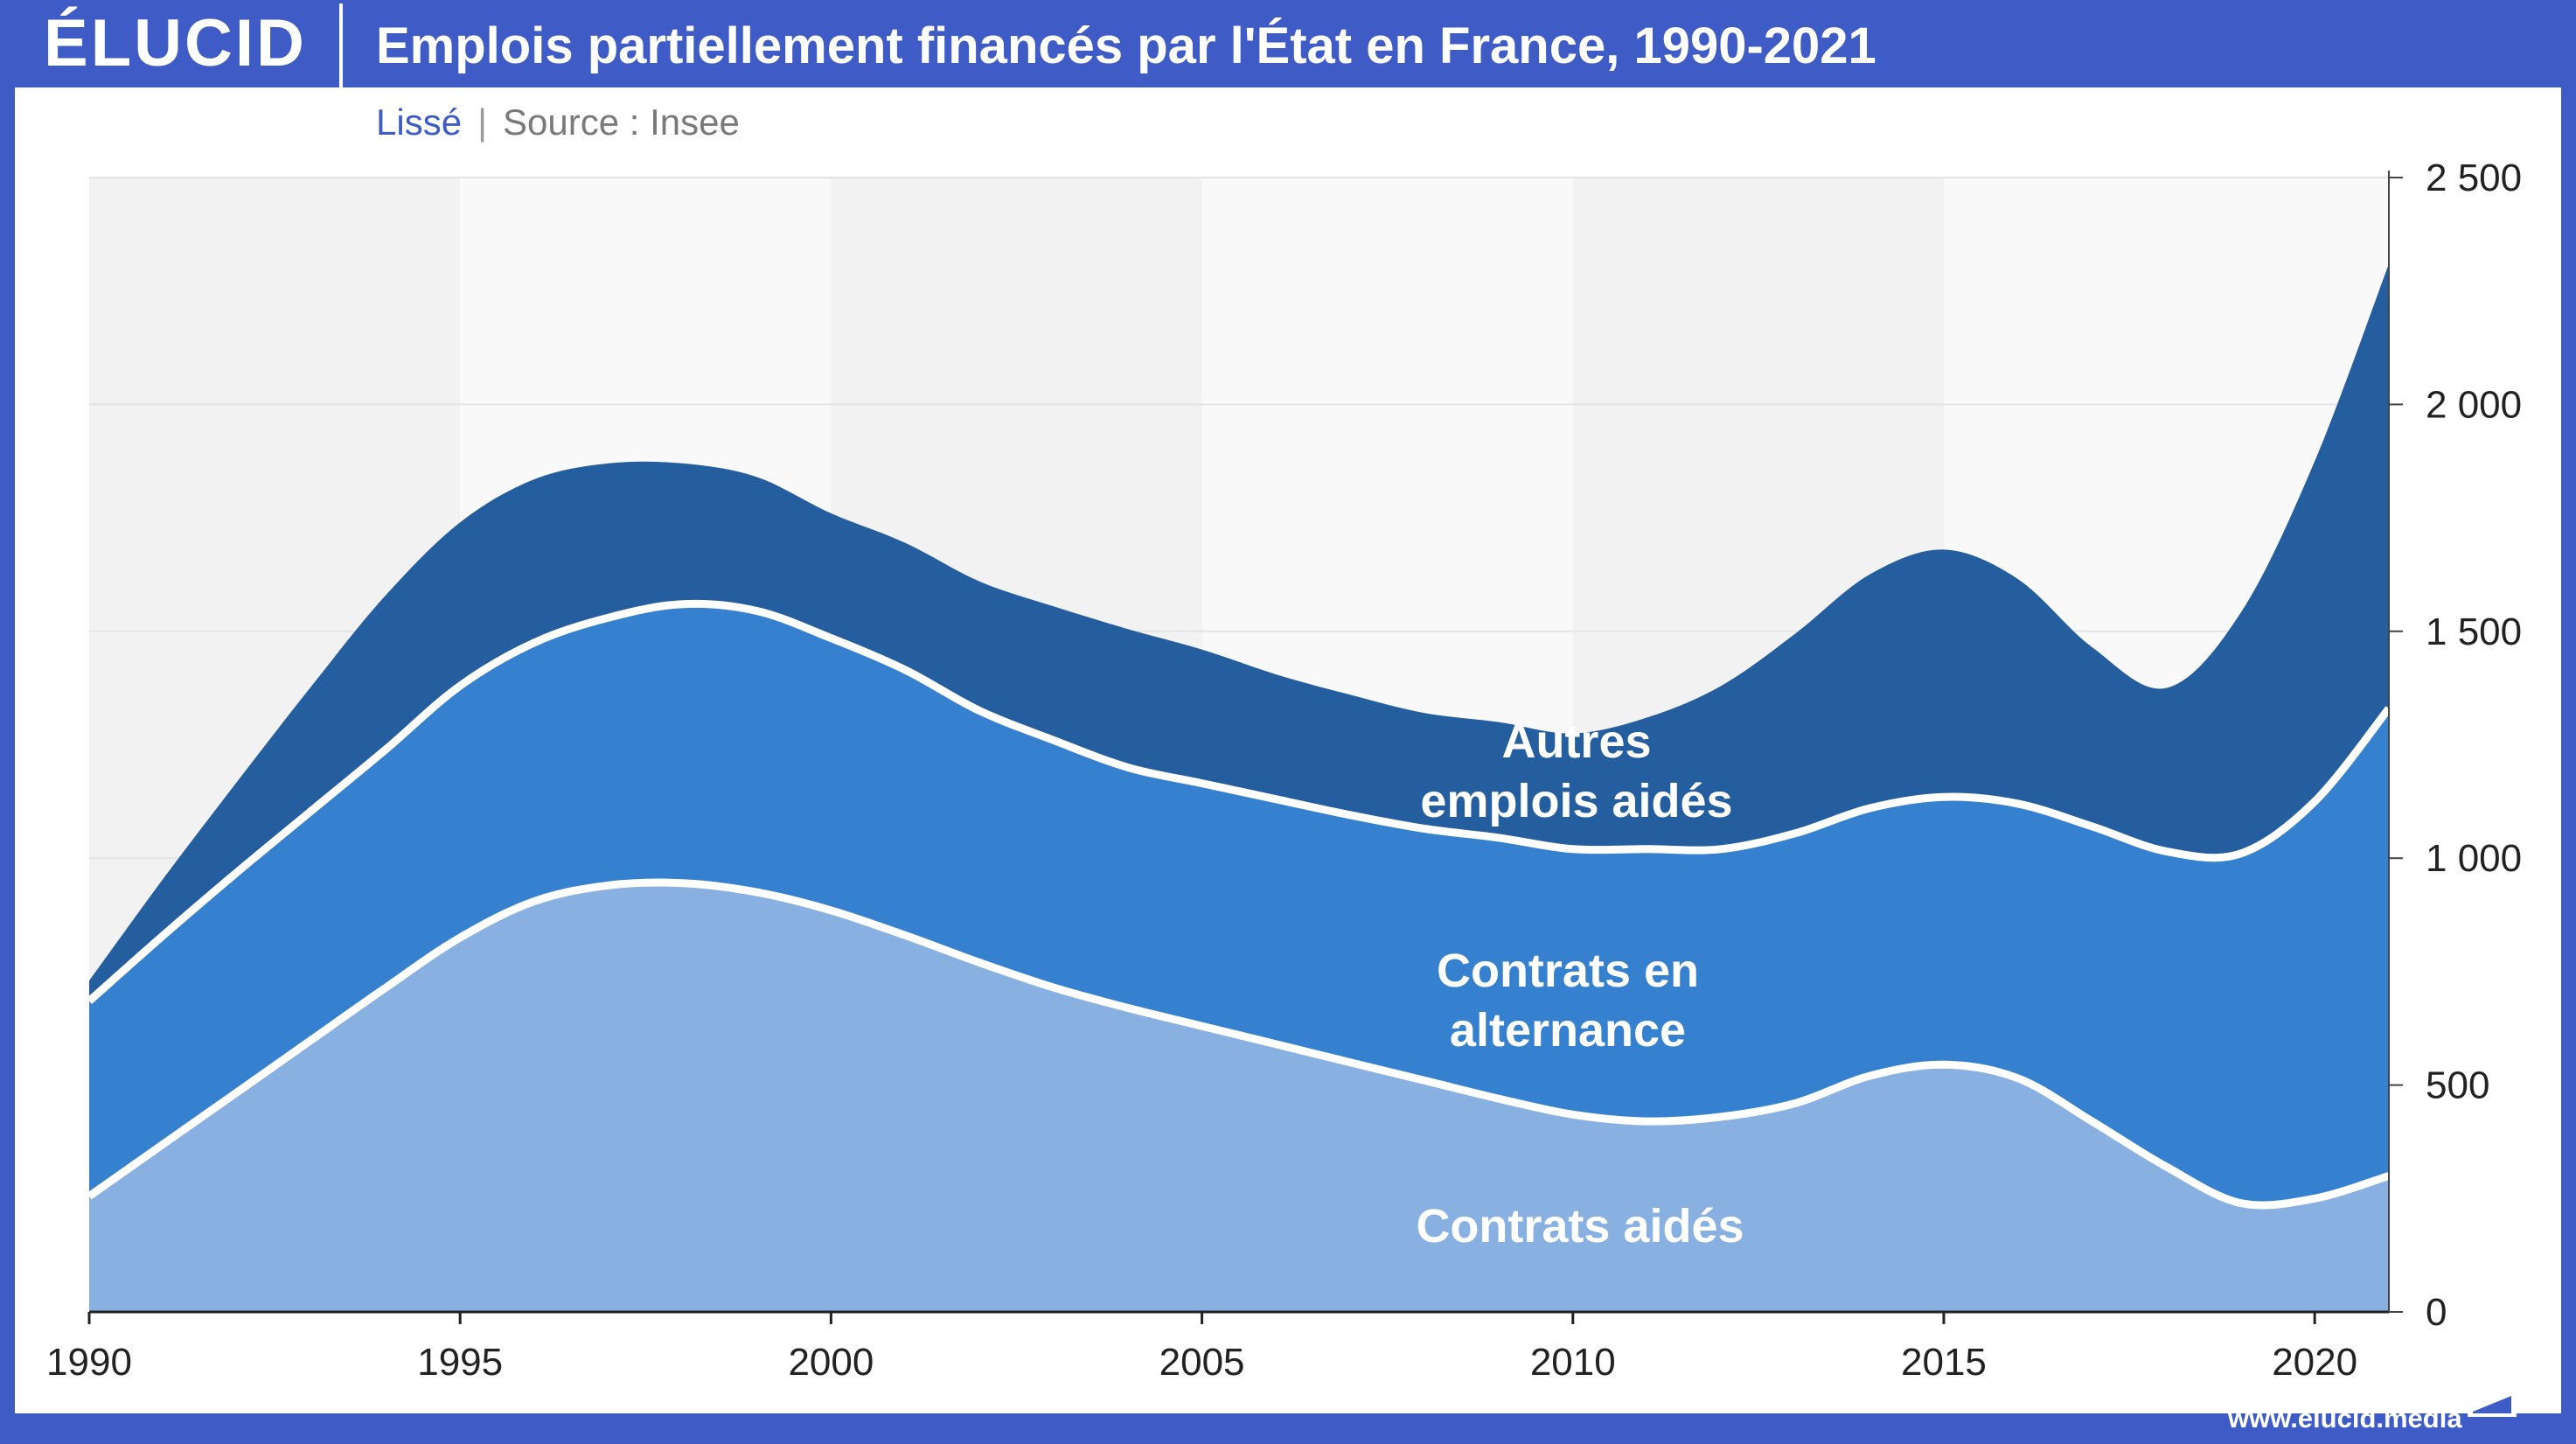  I want to click on x-tick-label: 2010, so click(1573, 1362).